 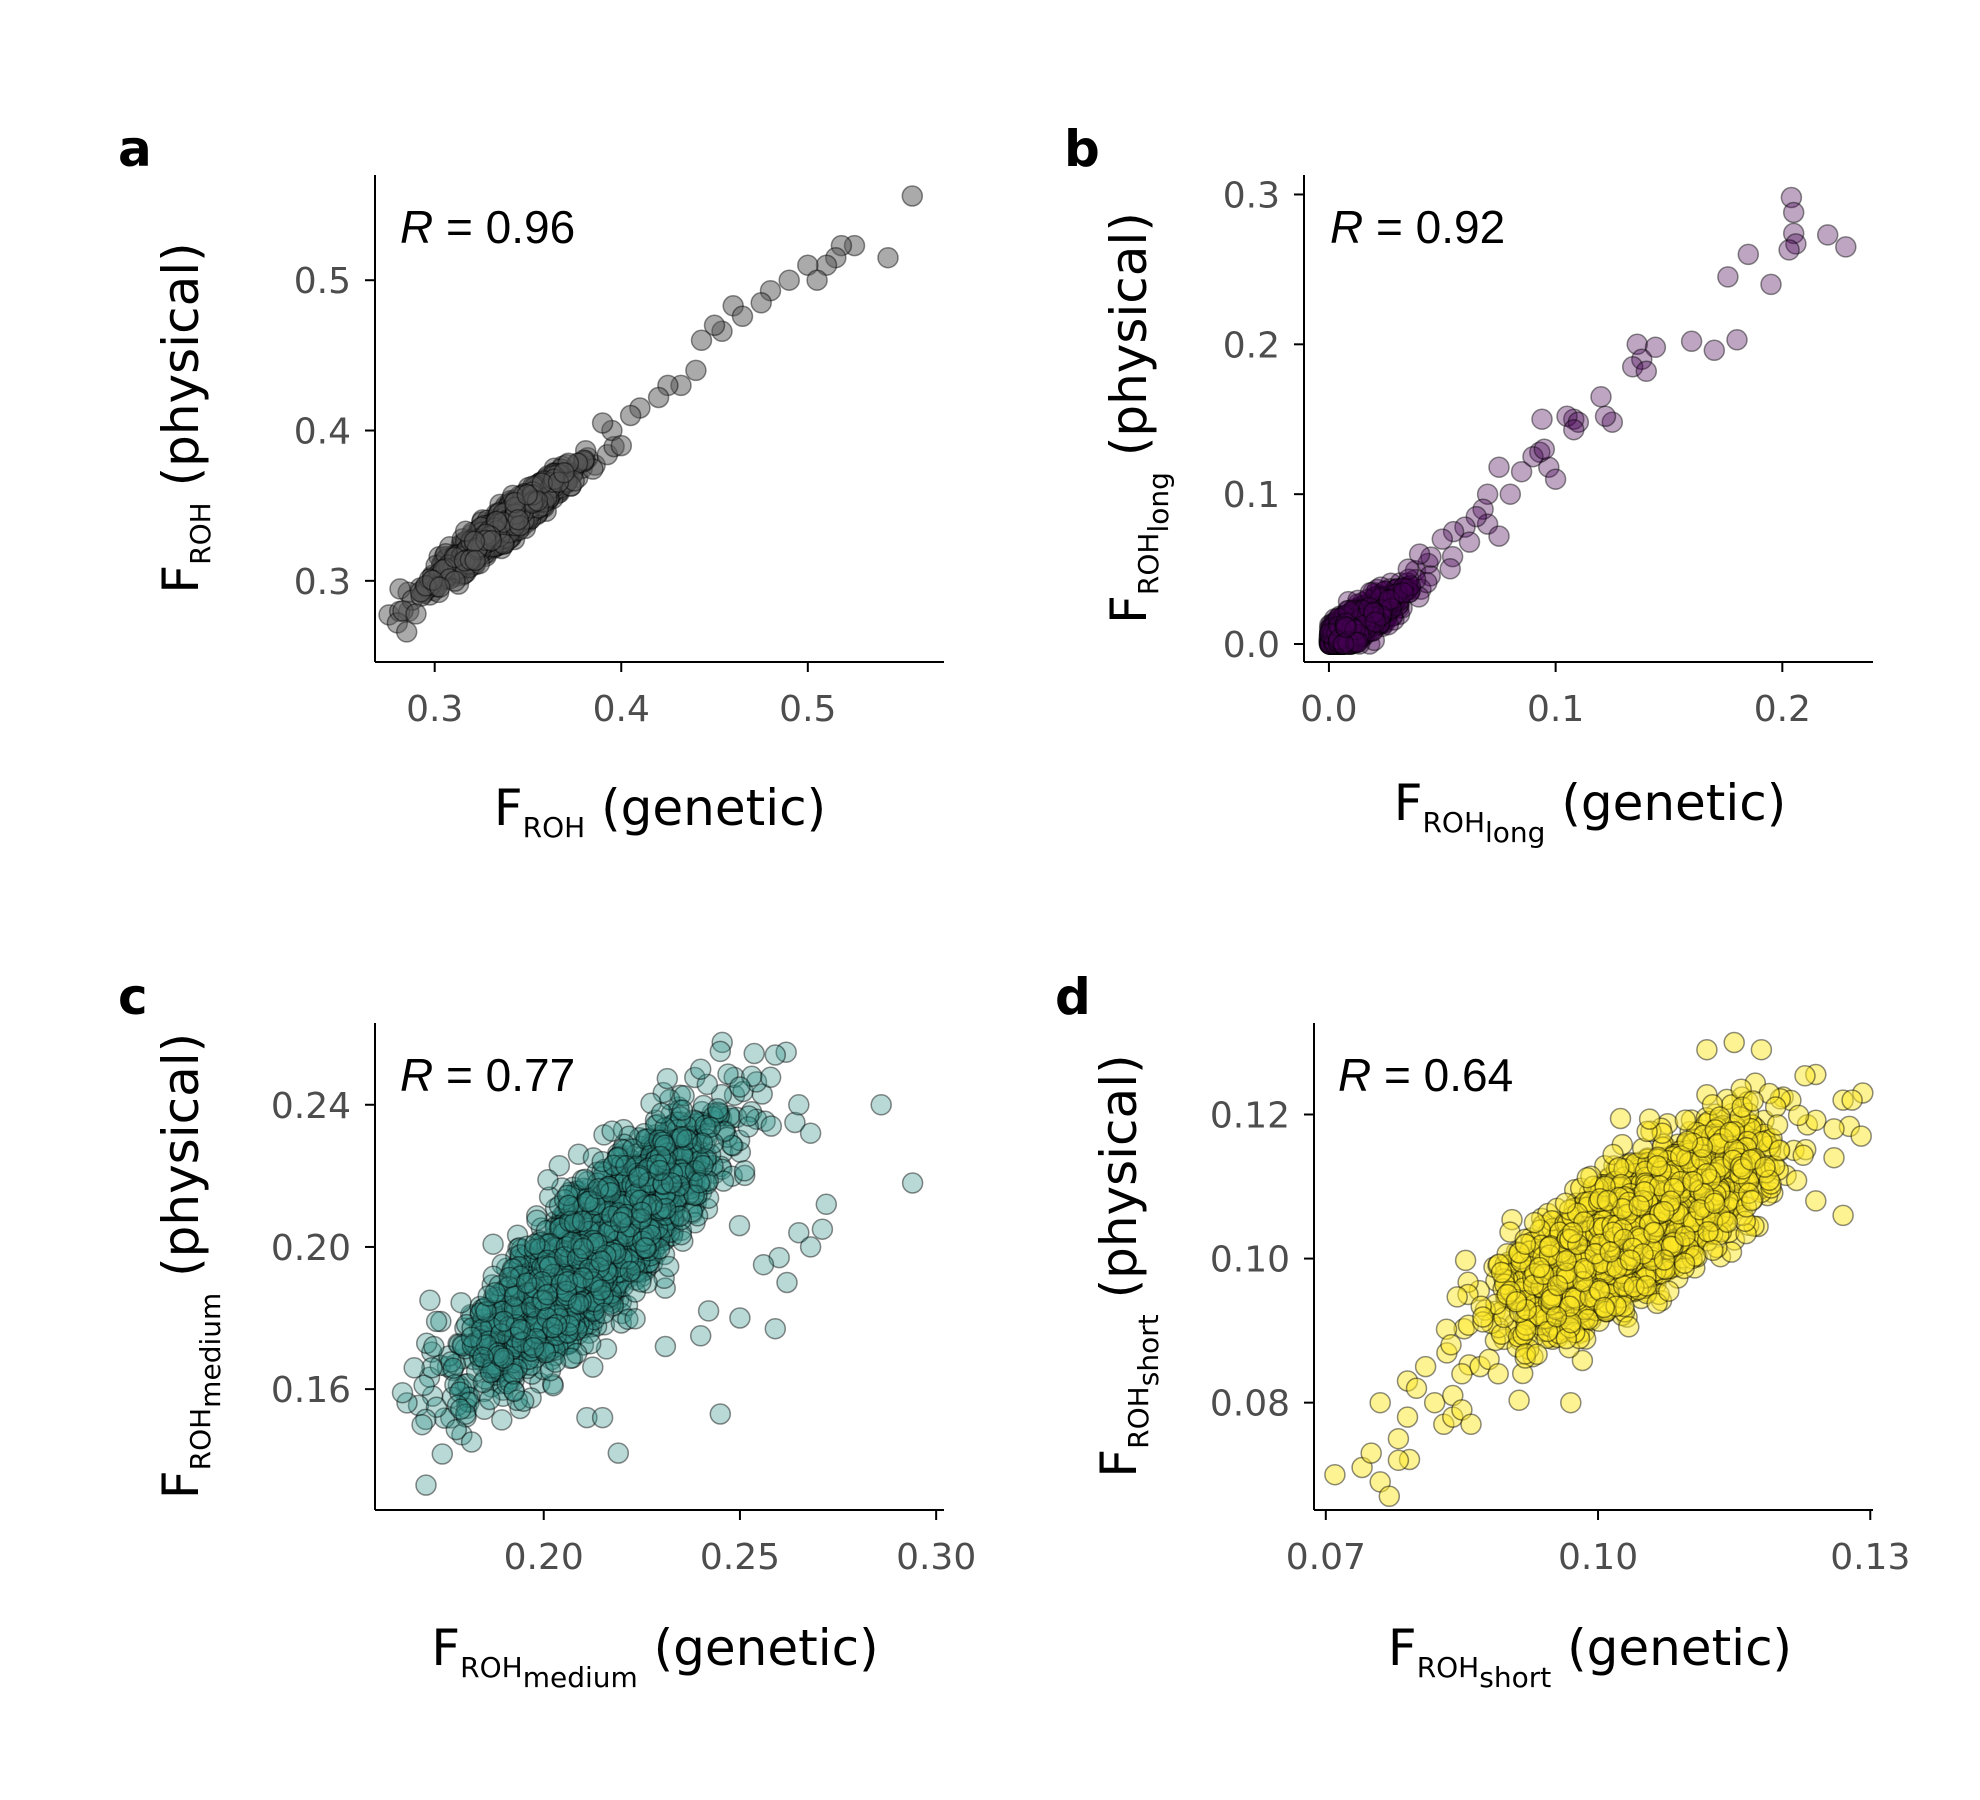 I want to click on panel-a-r-label: R = 0.96, so click(x=487, y=227).